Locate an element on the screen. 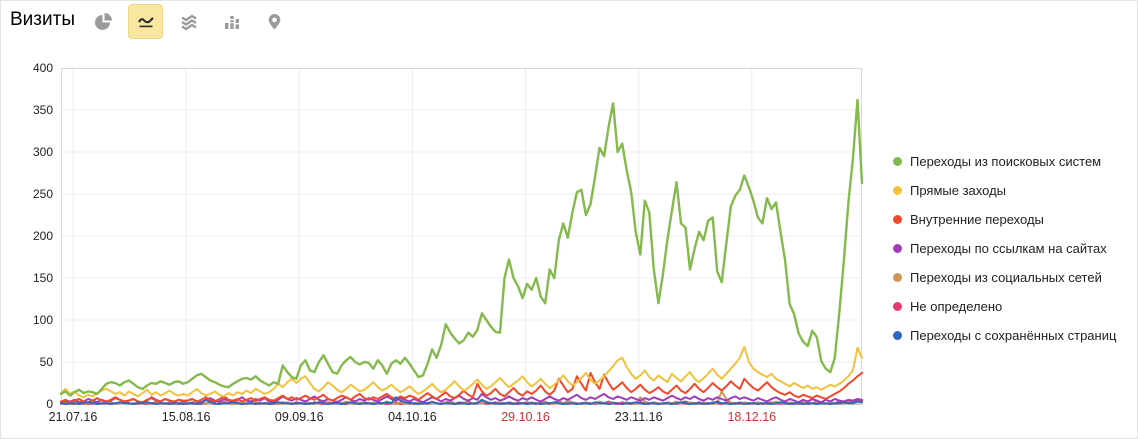  x-axis-label: 29.10.16 is located at coordinates (525, 417).